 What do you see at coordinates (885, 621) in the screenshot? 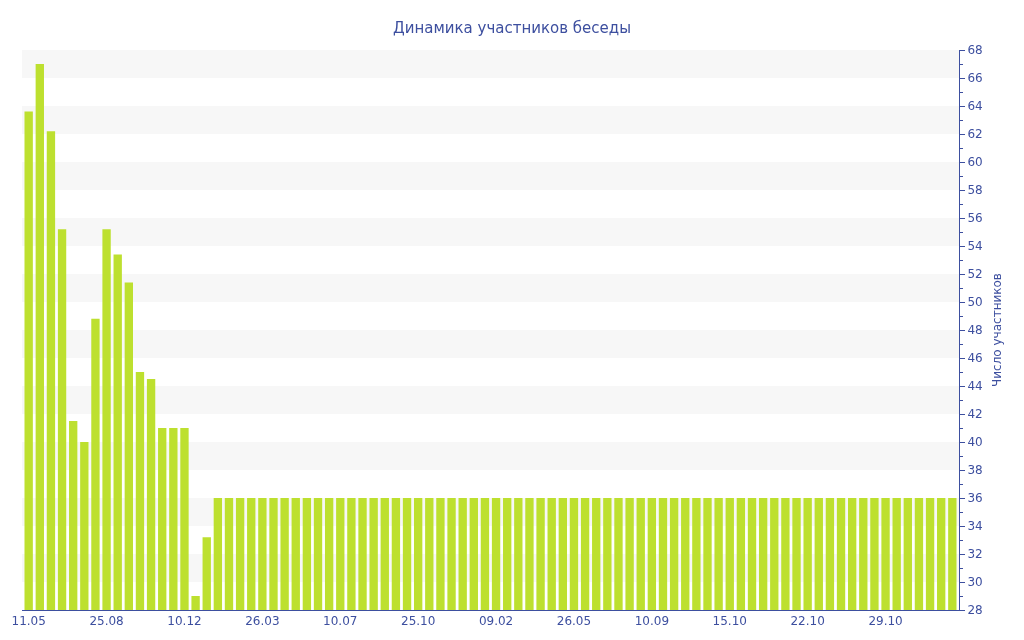
I see `x-tick-label: 29.10` at bounding box center [885, 621].